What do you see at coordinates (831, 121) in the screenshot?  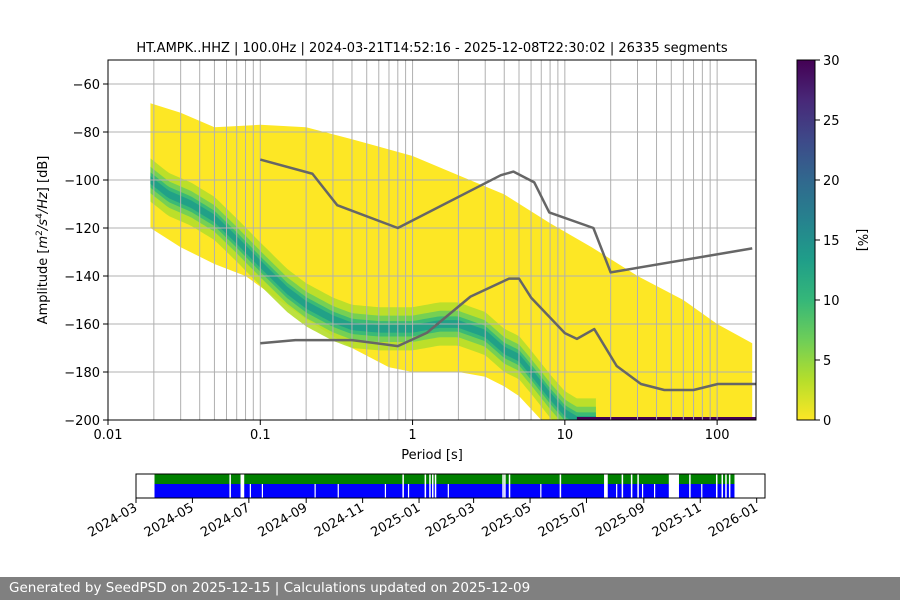 I see `colorbar-tick-label: 25` at bounding box center [831, 121].